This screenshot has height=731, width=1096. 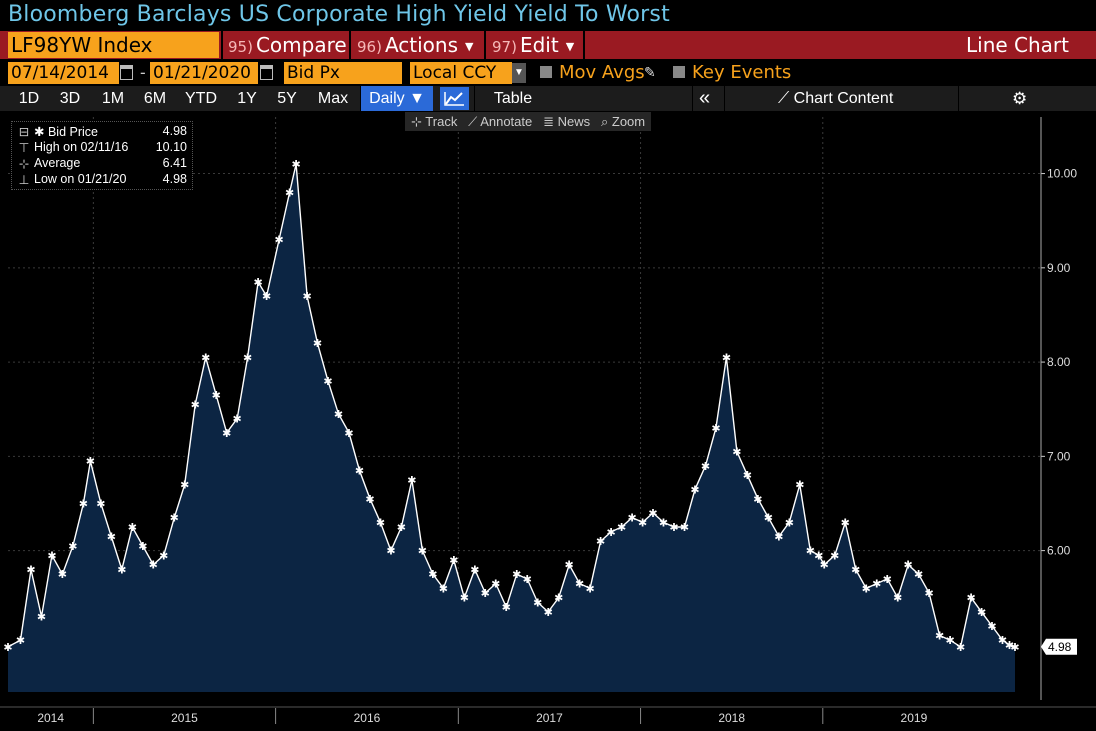 What do you see at coordinates (397, 98) in the screenshot?
I see `frequency-select: Daily ▼` at bounding box center [397, 98].